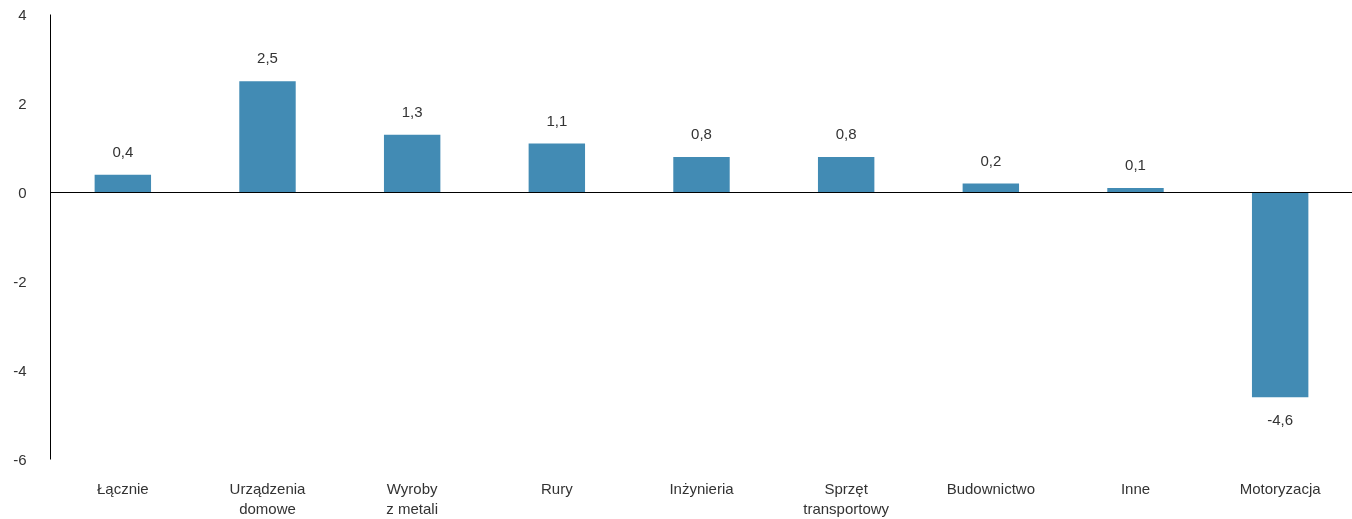 The height and width of the screenshot is (519, 1352). Describe the element at coordinates (22, 14) in the screenshot. I see `y-tick-label: 4` at that location.